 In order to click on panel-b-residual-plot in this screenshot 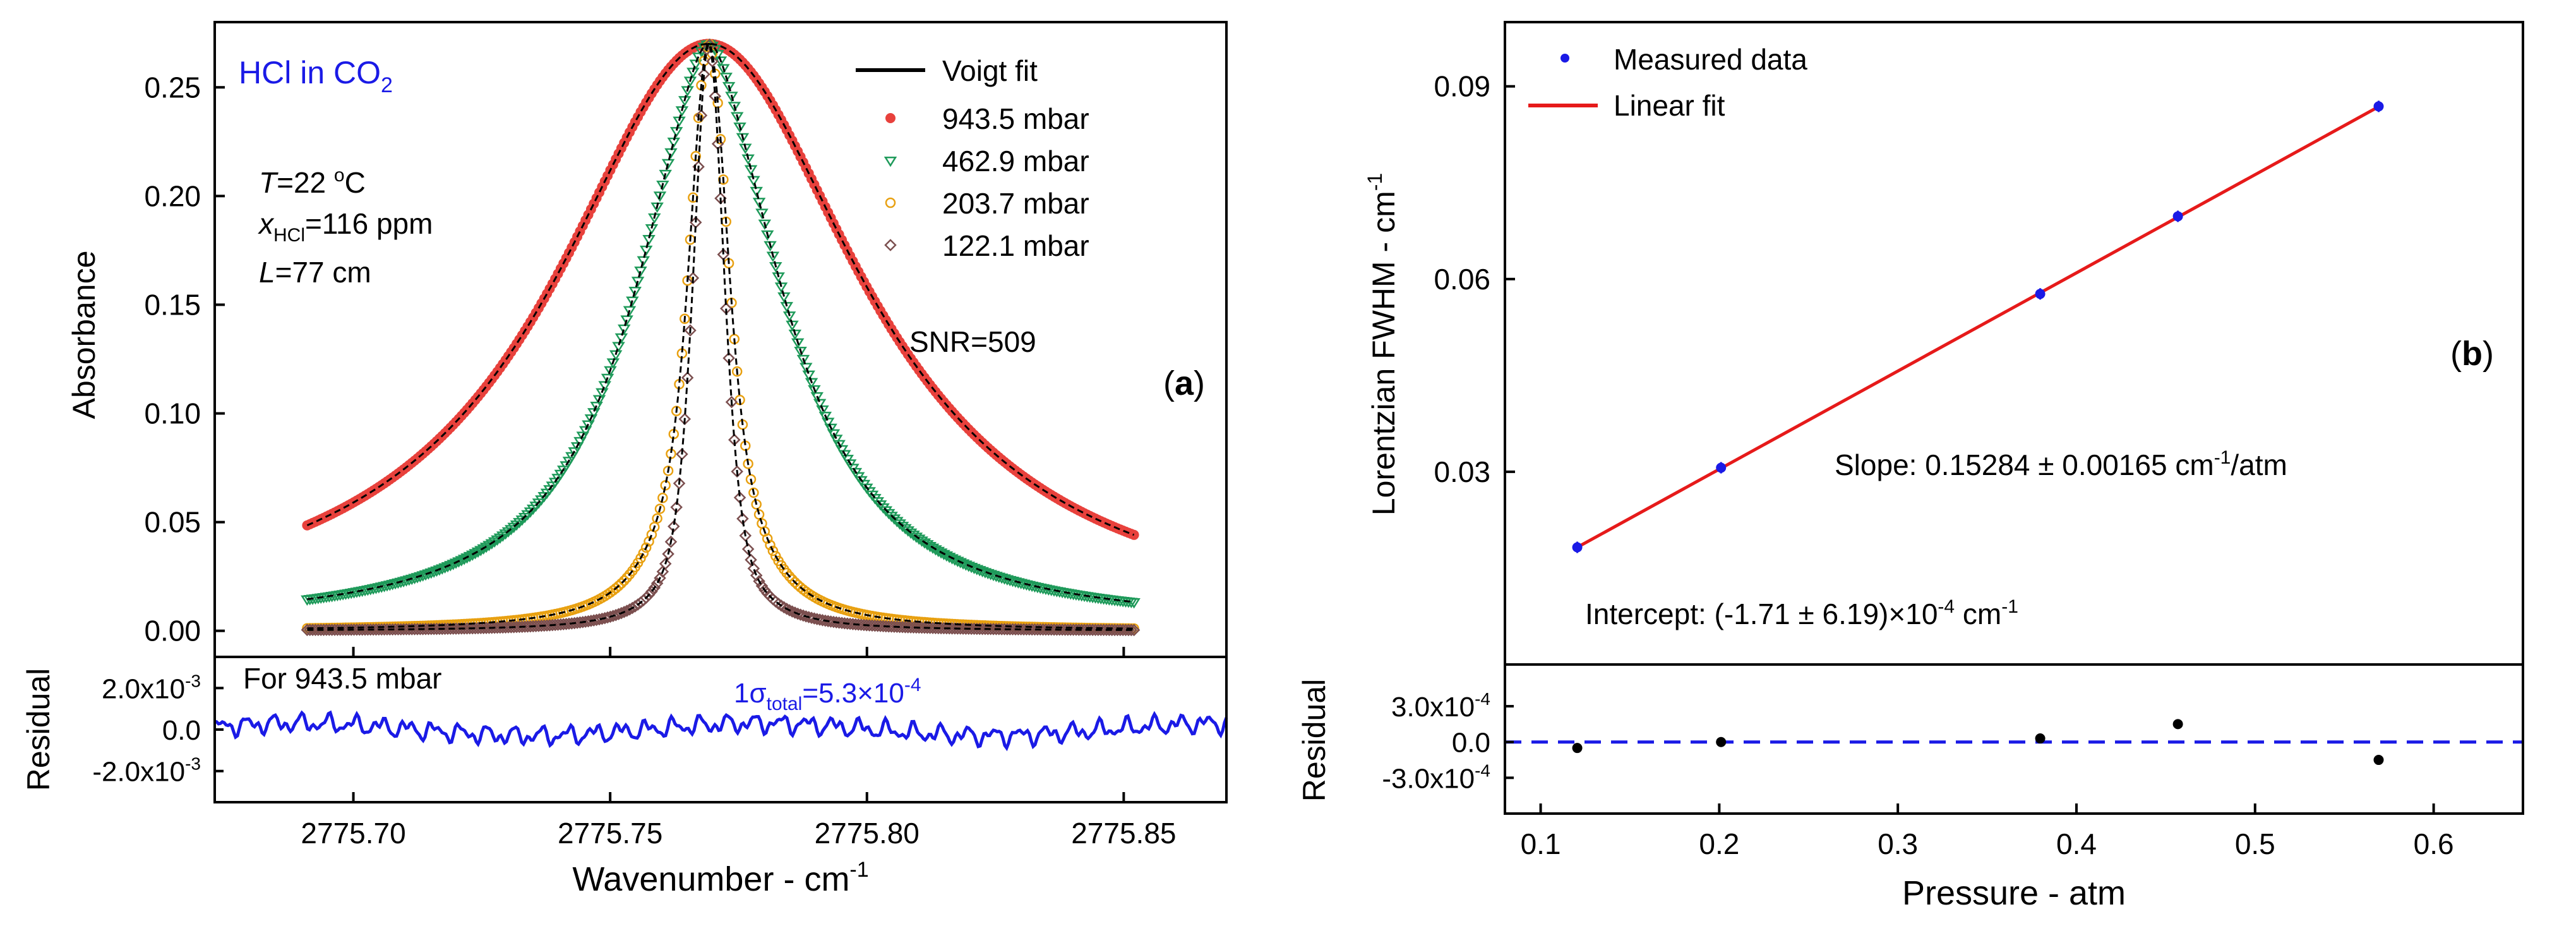, I will do `click(2014, 742)`.